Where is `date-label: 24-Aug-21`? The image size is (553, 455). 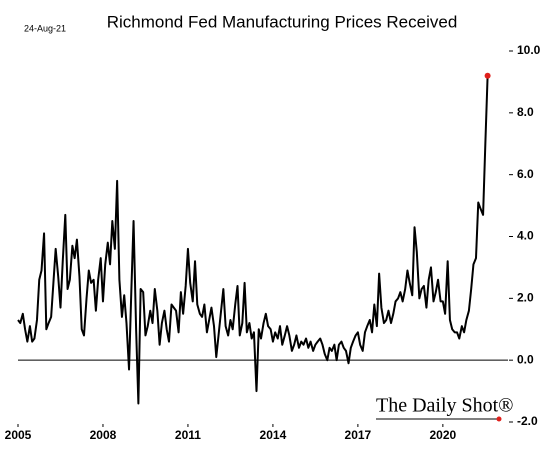 date-label: 24-Aug-21 is located at coordinates (45, 28).